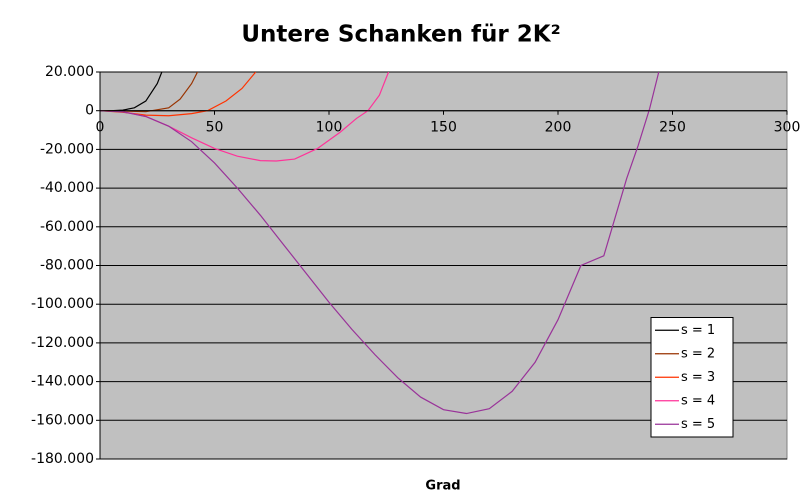 The image size is (803, 496). Describe the element at coordinates (69, 72) in the screenshot. I see `y-tick-label: 20.000` at that location.